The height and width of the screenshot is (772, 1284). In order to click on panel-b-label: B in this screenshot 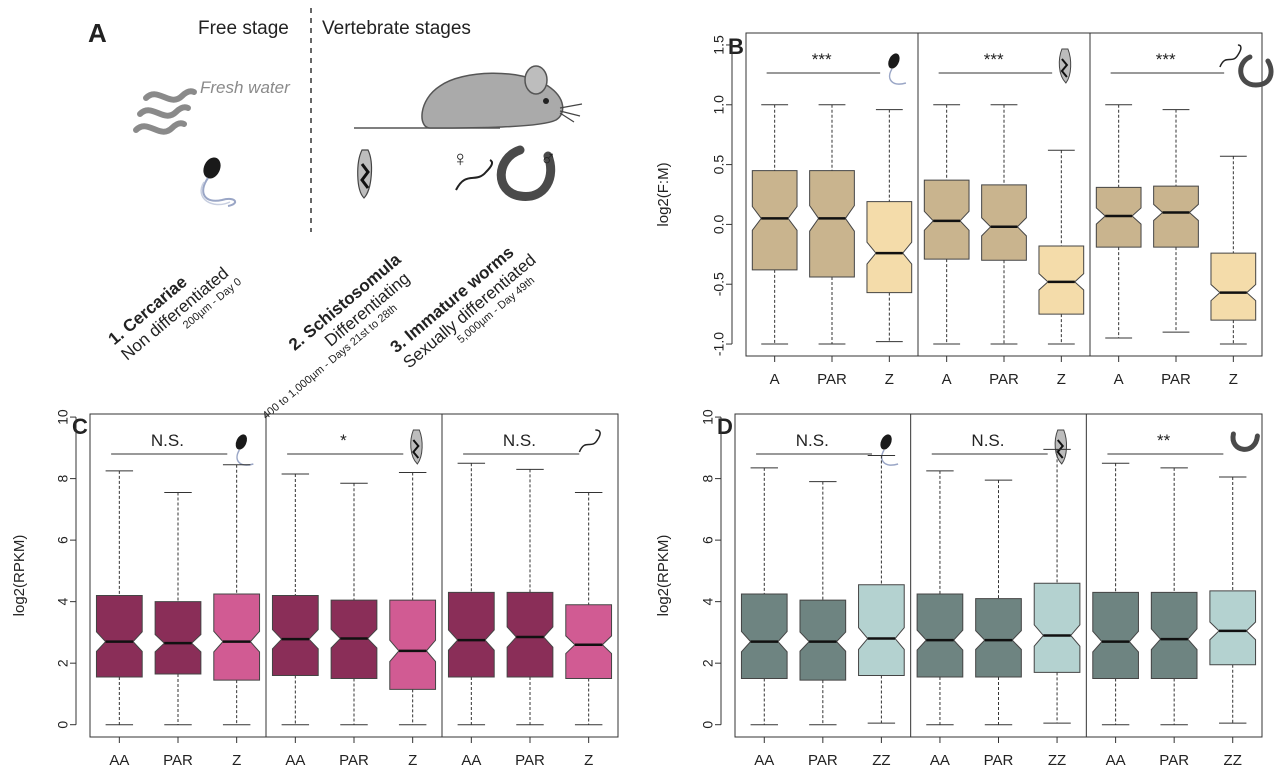, I will do `click(736, 46)`.